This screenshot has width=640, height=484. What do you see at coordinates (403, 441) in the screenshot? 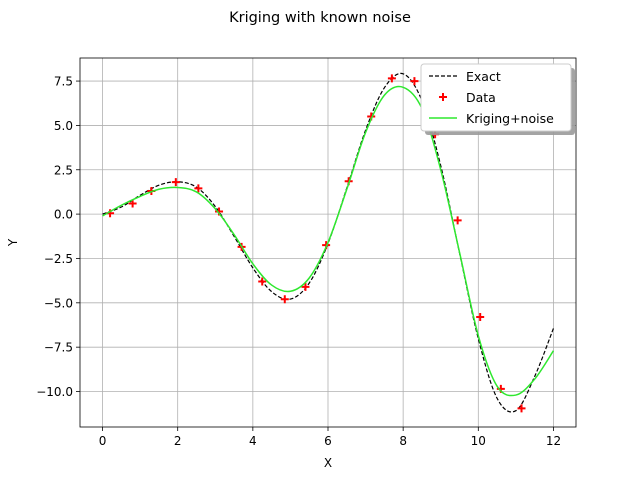
I see `x-tick-label: 8` at bounding box center [403, 441].